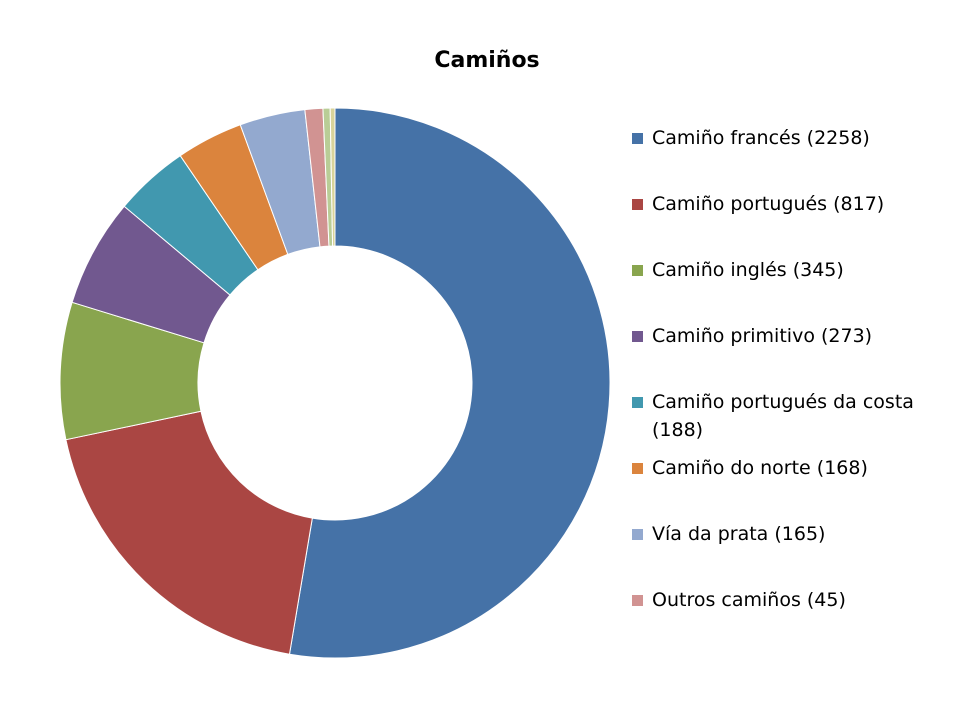 Image resolution: width=960 pixels, height=720 pixels. Describe the element at coordinates (782, 619) in the screenshot. I see `legend-item: Outros camiños (45)` at that location.